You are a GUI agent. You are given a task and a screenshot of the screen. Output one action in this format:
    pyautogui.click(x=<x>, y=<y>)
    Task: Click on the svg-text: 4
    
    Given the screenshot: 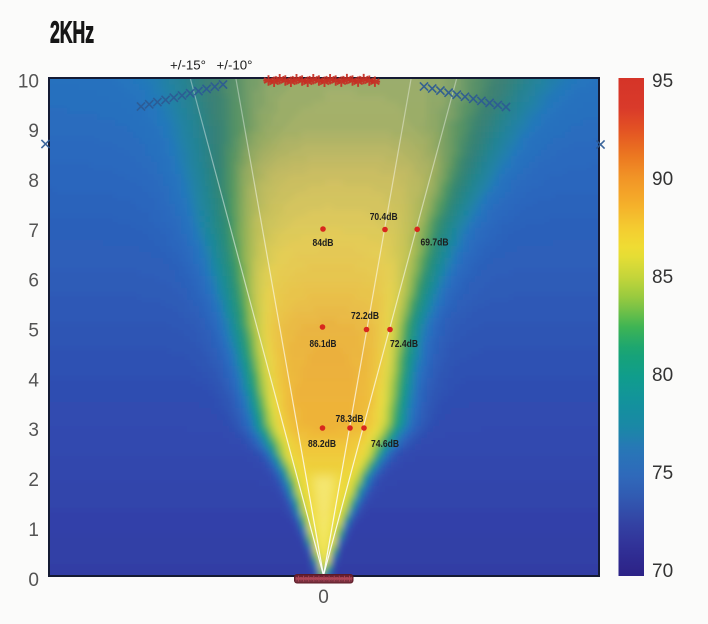 What is the action you would take?
    pyautogui.click(x=33, y=380)
    